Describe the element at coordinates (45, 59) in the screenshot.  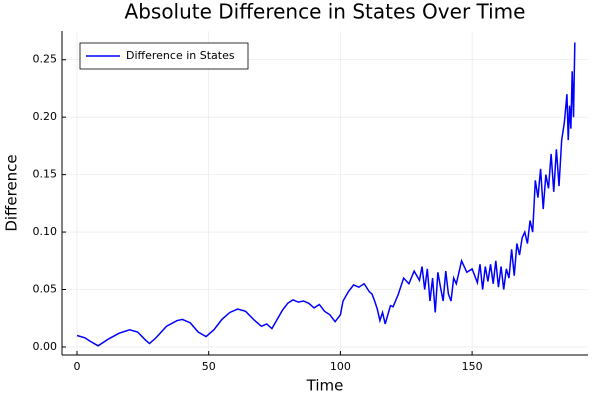
I see `y-tick-label: 0.25` at that location.